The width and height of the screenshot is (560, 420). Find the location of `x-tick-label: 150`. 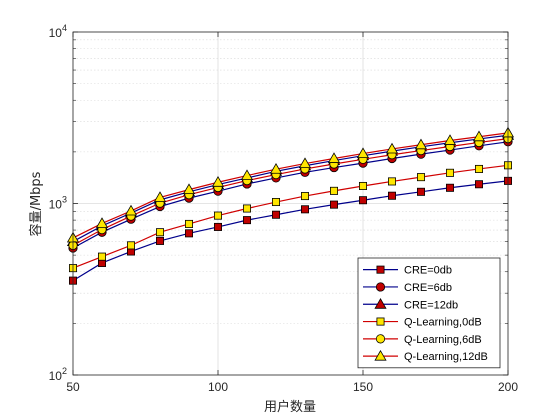

x-tick-label: 150 is located at coordinates (363, 387).